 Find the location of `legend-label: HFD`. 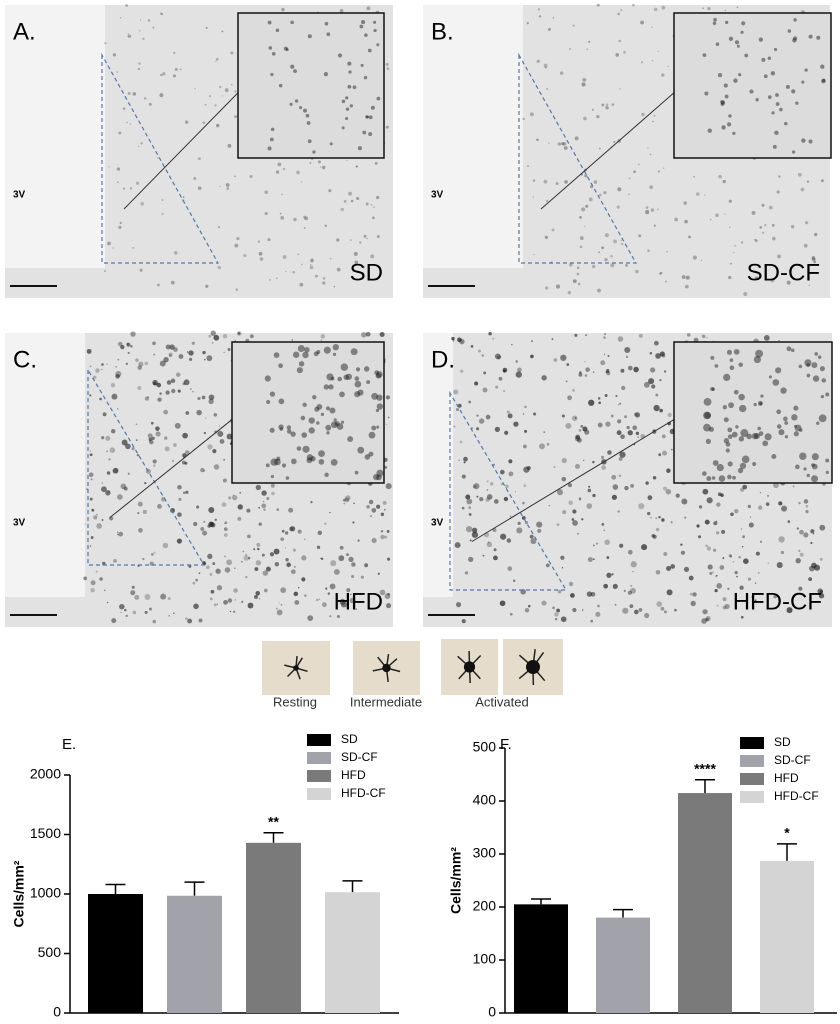

legend-label: HFD is located at coordinates (353, 775).